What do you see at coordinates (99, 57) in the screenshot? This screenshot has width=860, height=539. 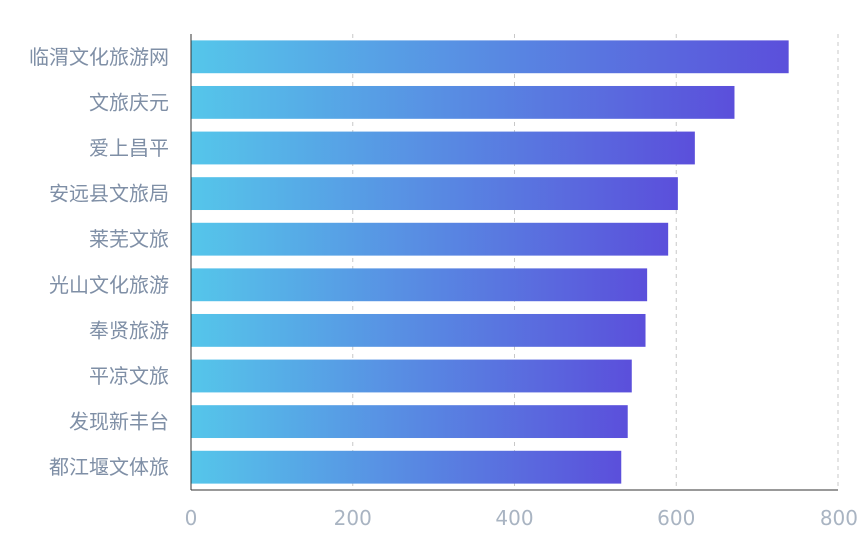 I see `category-label: 临渭文化旅游网` at bounding box center [99, 57].